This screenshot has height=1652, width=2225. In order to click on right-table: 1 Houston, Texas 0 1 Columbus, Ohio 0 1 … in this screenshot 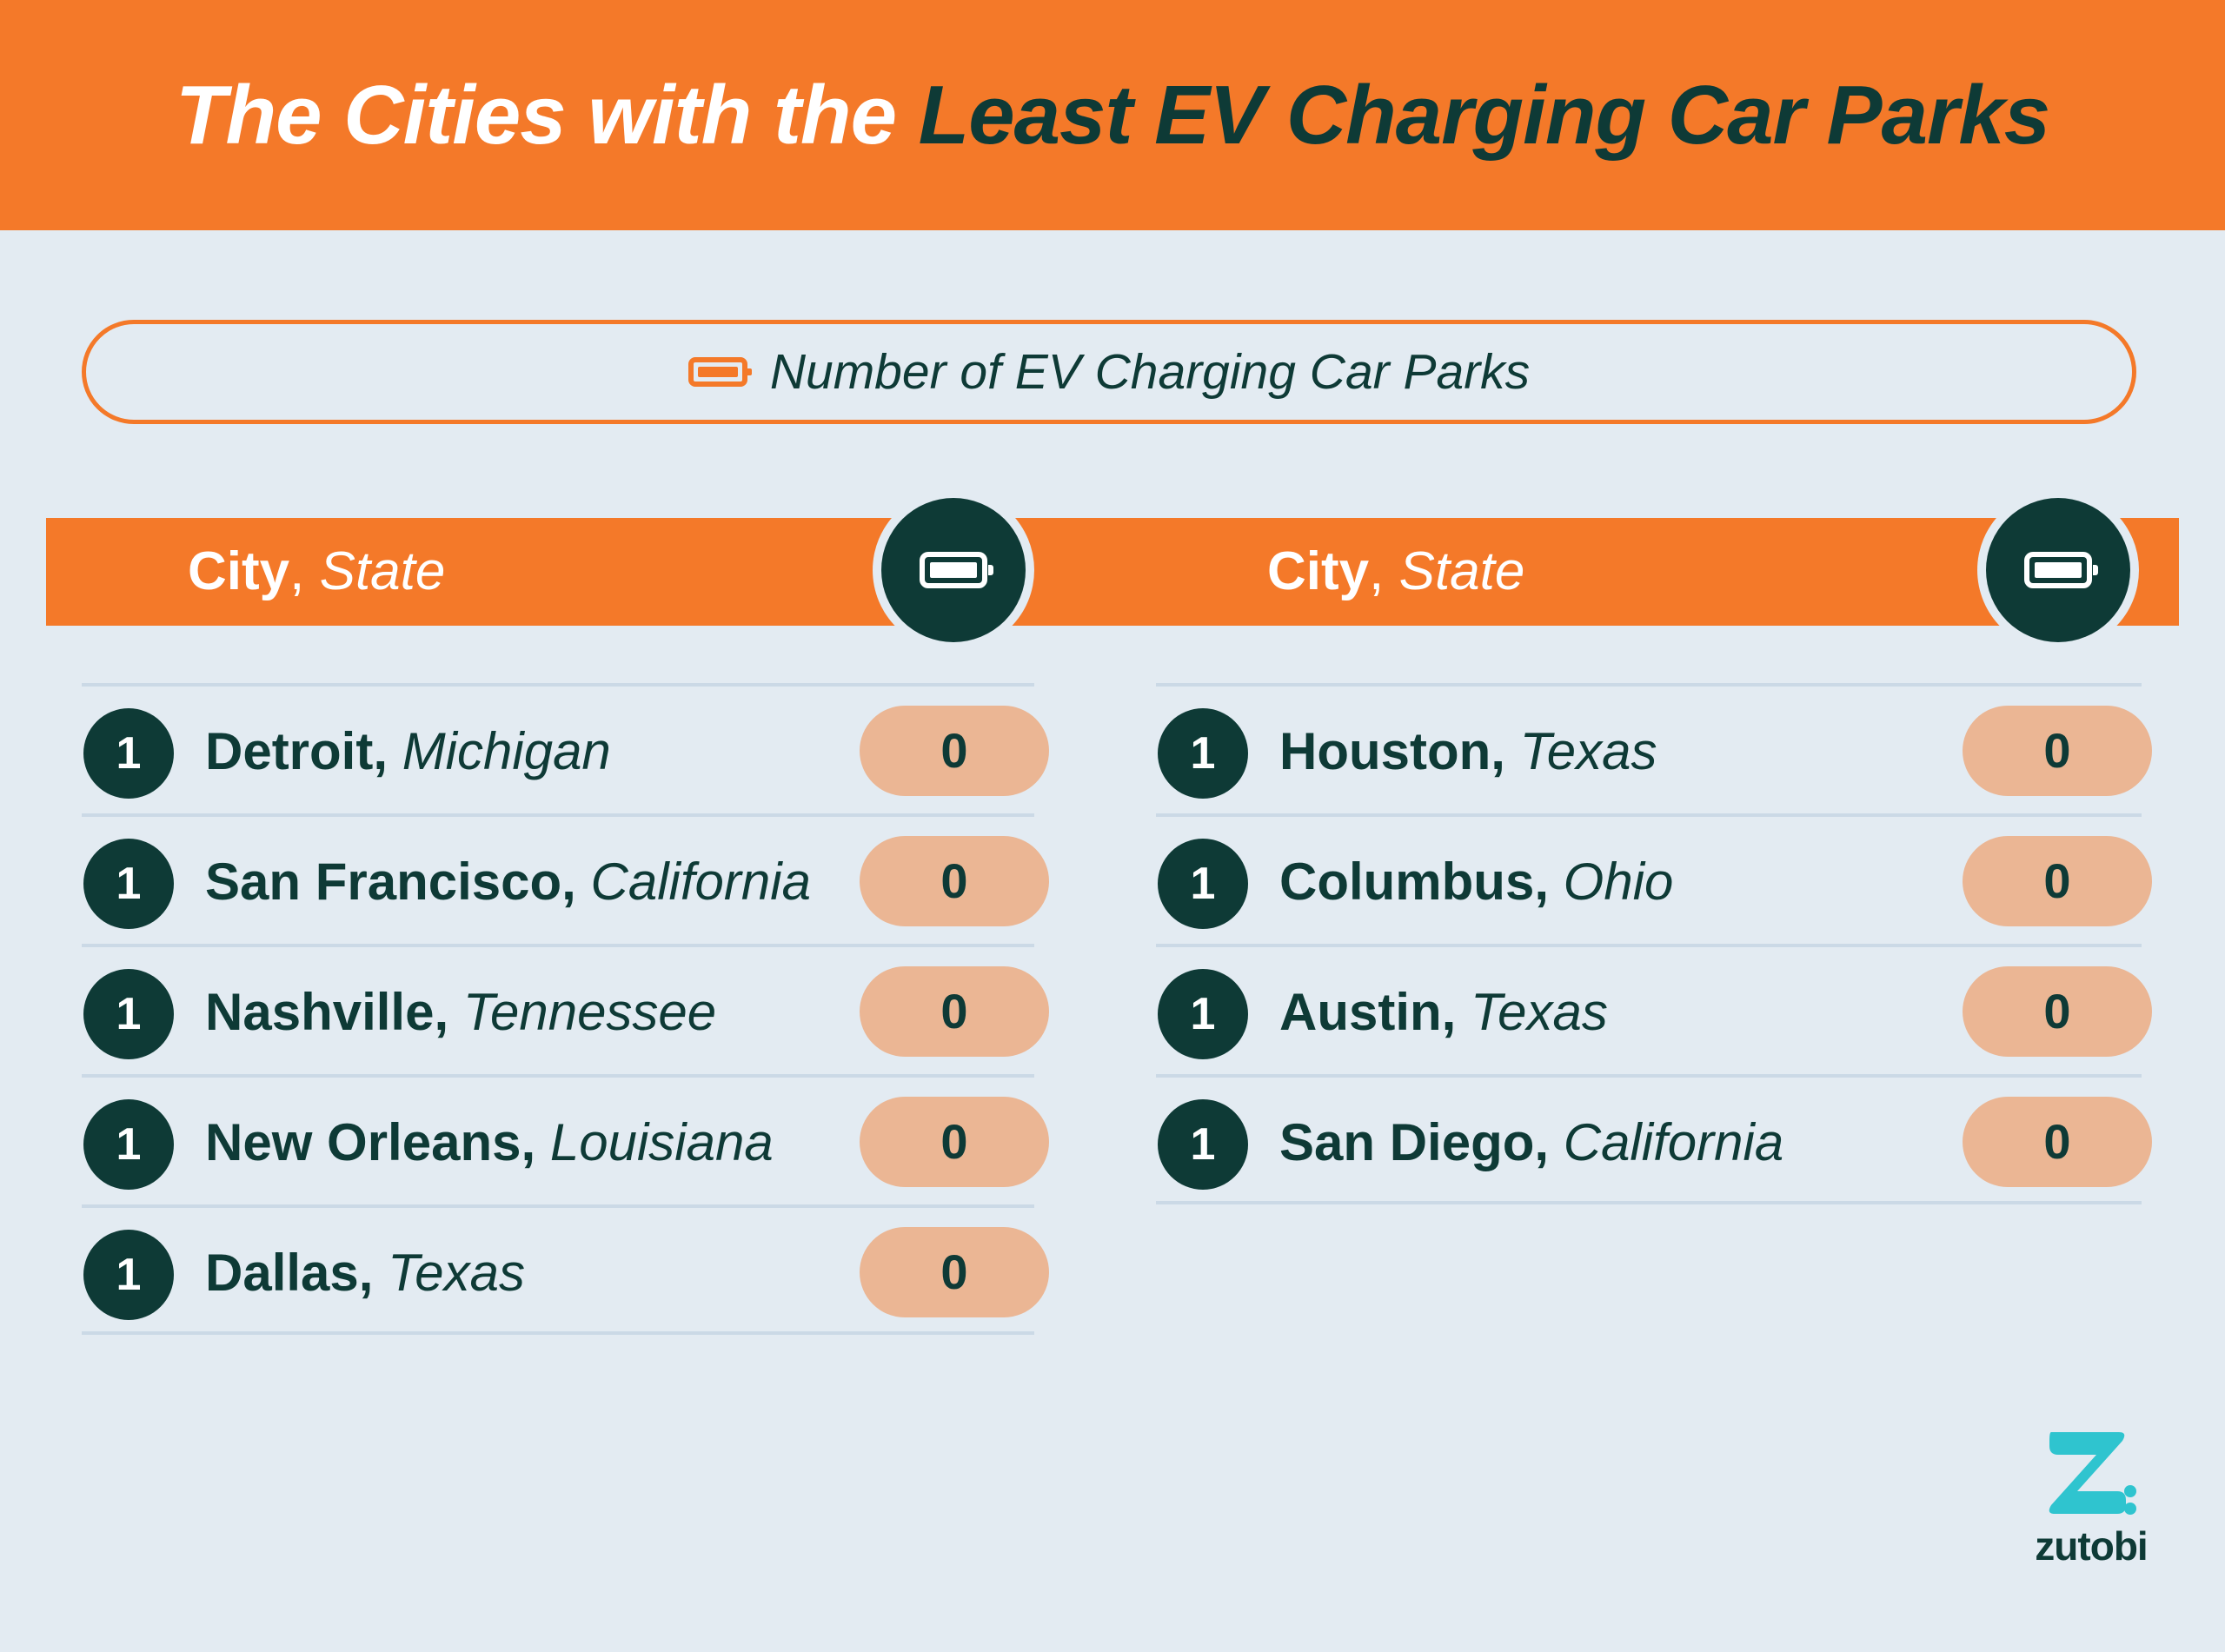, I will do `click(1654, 943)`.